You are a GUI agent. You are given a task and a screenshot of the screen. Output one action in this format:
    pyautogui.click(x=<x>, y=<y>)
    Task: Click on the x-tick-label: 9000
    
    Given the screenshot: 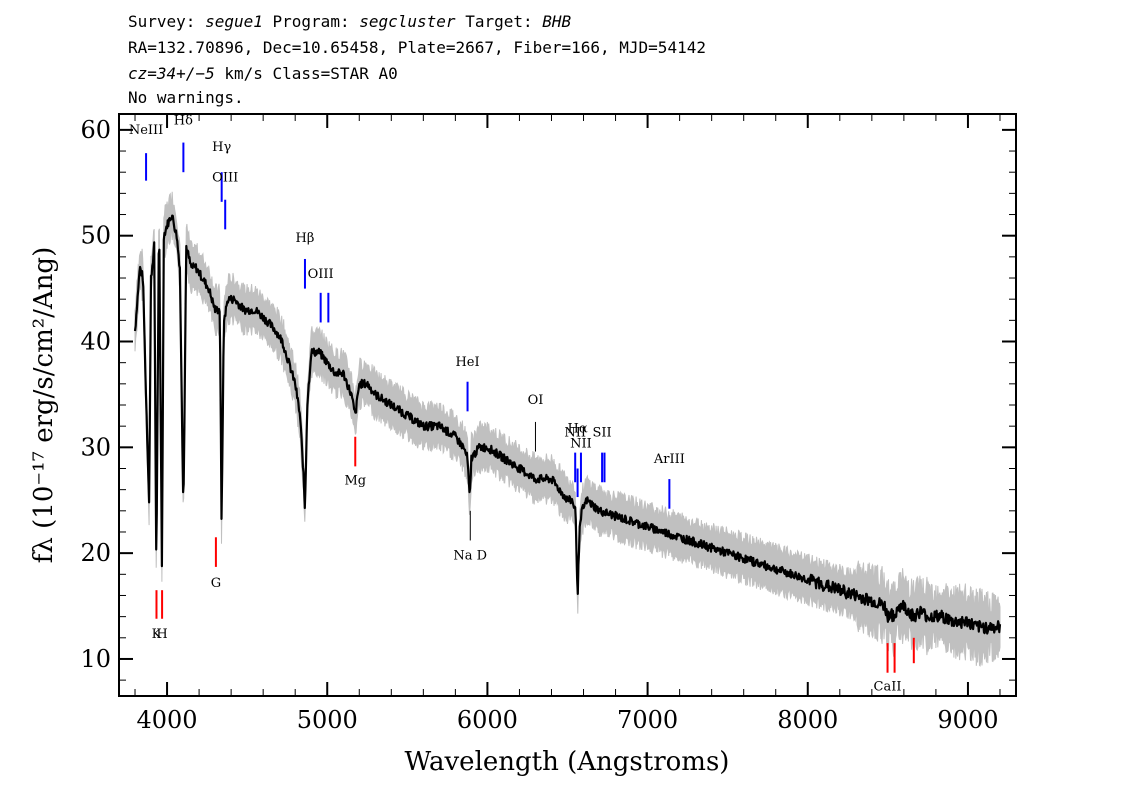 What is the action you would take?
    pyautogui.click(x=967, y=720)
    